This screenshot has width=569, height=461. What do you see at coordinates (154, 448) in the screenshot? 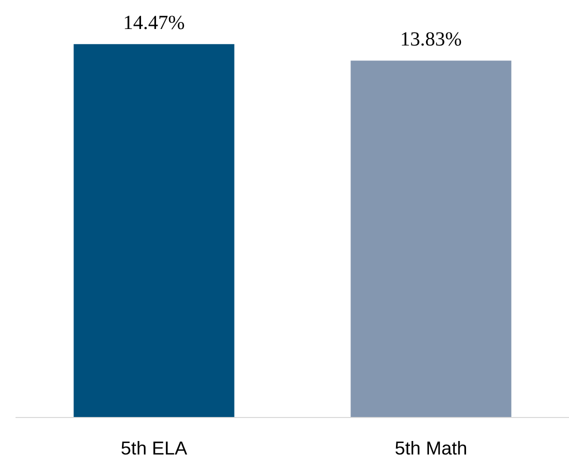
I see `x-tick-label: 5th ELA` at bounding box center [154, 448].